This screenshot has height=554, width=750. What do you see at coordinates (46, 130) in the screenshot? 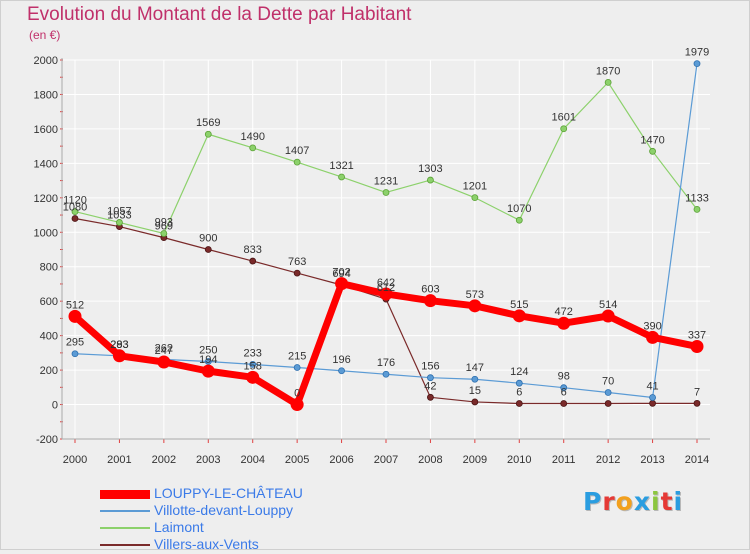
I see `y-tick-label: 1600` at bounding box center [46, 130].